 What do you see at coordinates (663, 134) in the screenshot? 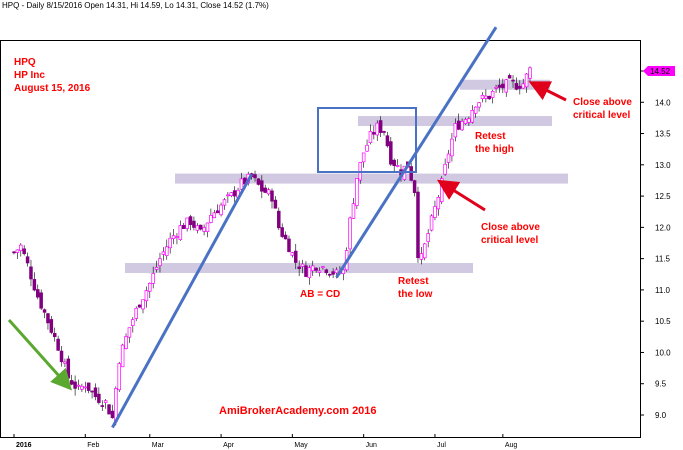
I see `y-tick-label: 13.5` at bounding box center [663, 134].